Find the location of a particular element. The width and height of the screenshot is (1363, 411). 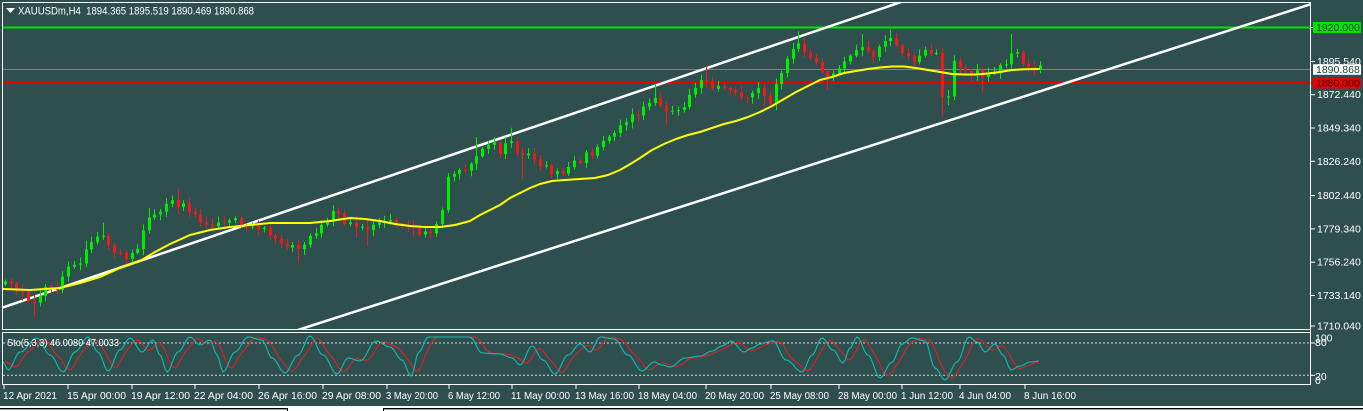

svg-text: 4 Jun 04:00 is located at coordinates (985, 396).